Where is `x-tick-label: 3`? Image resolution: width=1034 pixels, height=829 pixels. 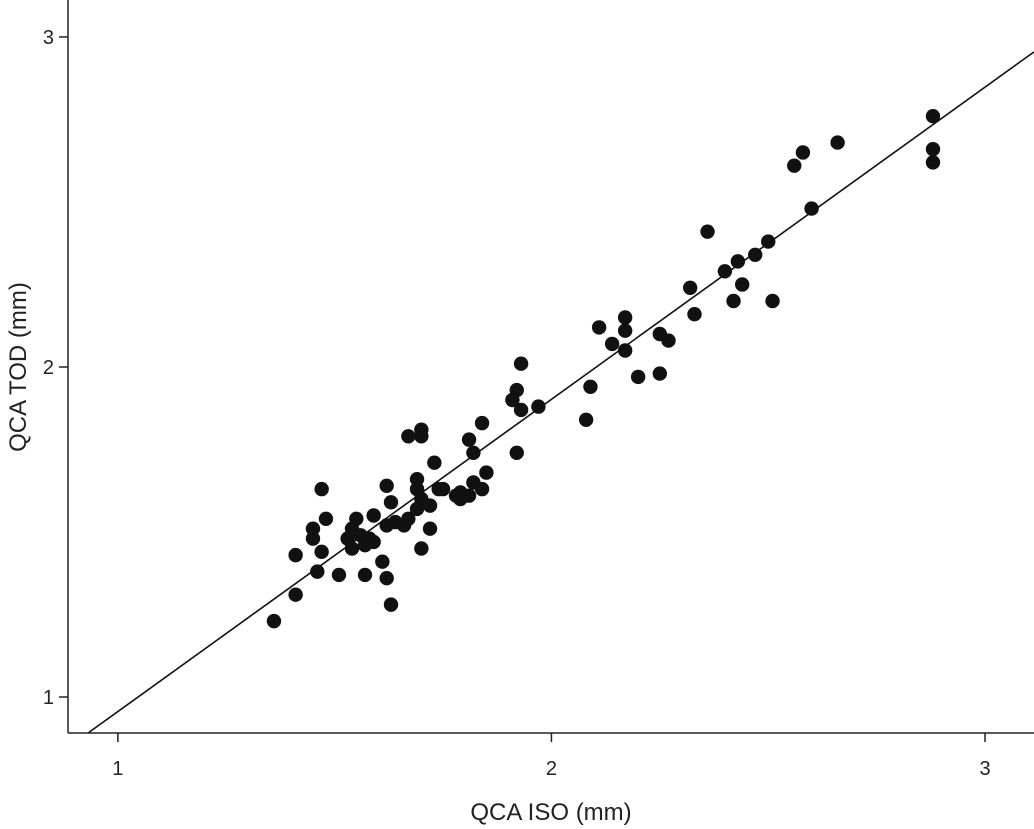
x-tick-label: 3 is located at coordinates (984, 769).